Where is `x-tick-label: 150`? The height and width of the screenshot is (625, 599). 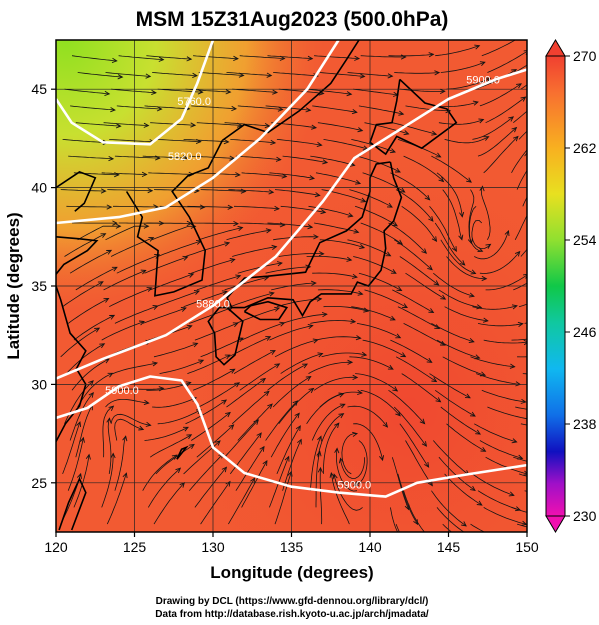 x-tick-label: 150 is located at coordinates (527, 547).